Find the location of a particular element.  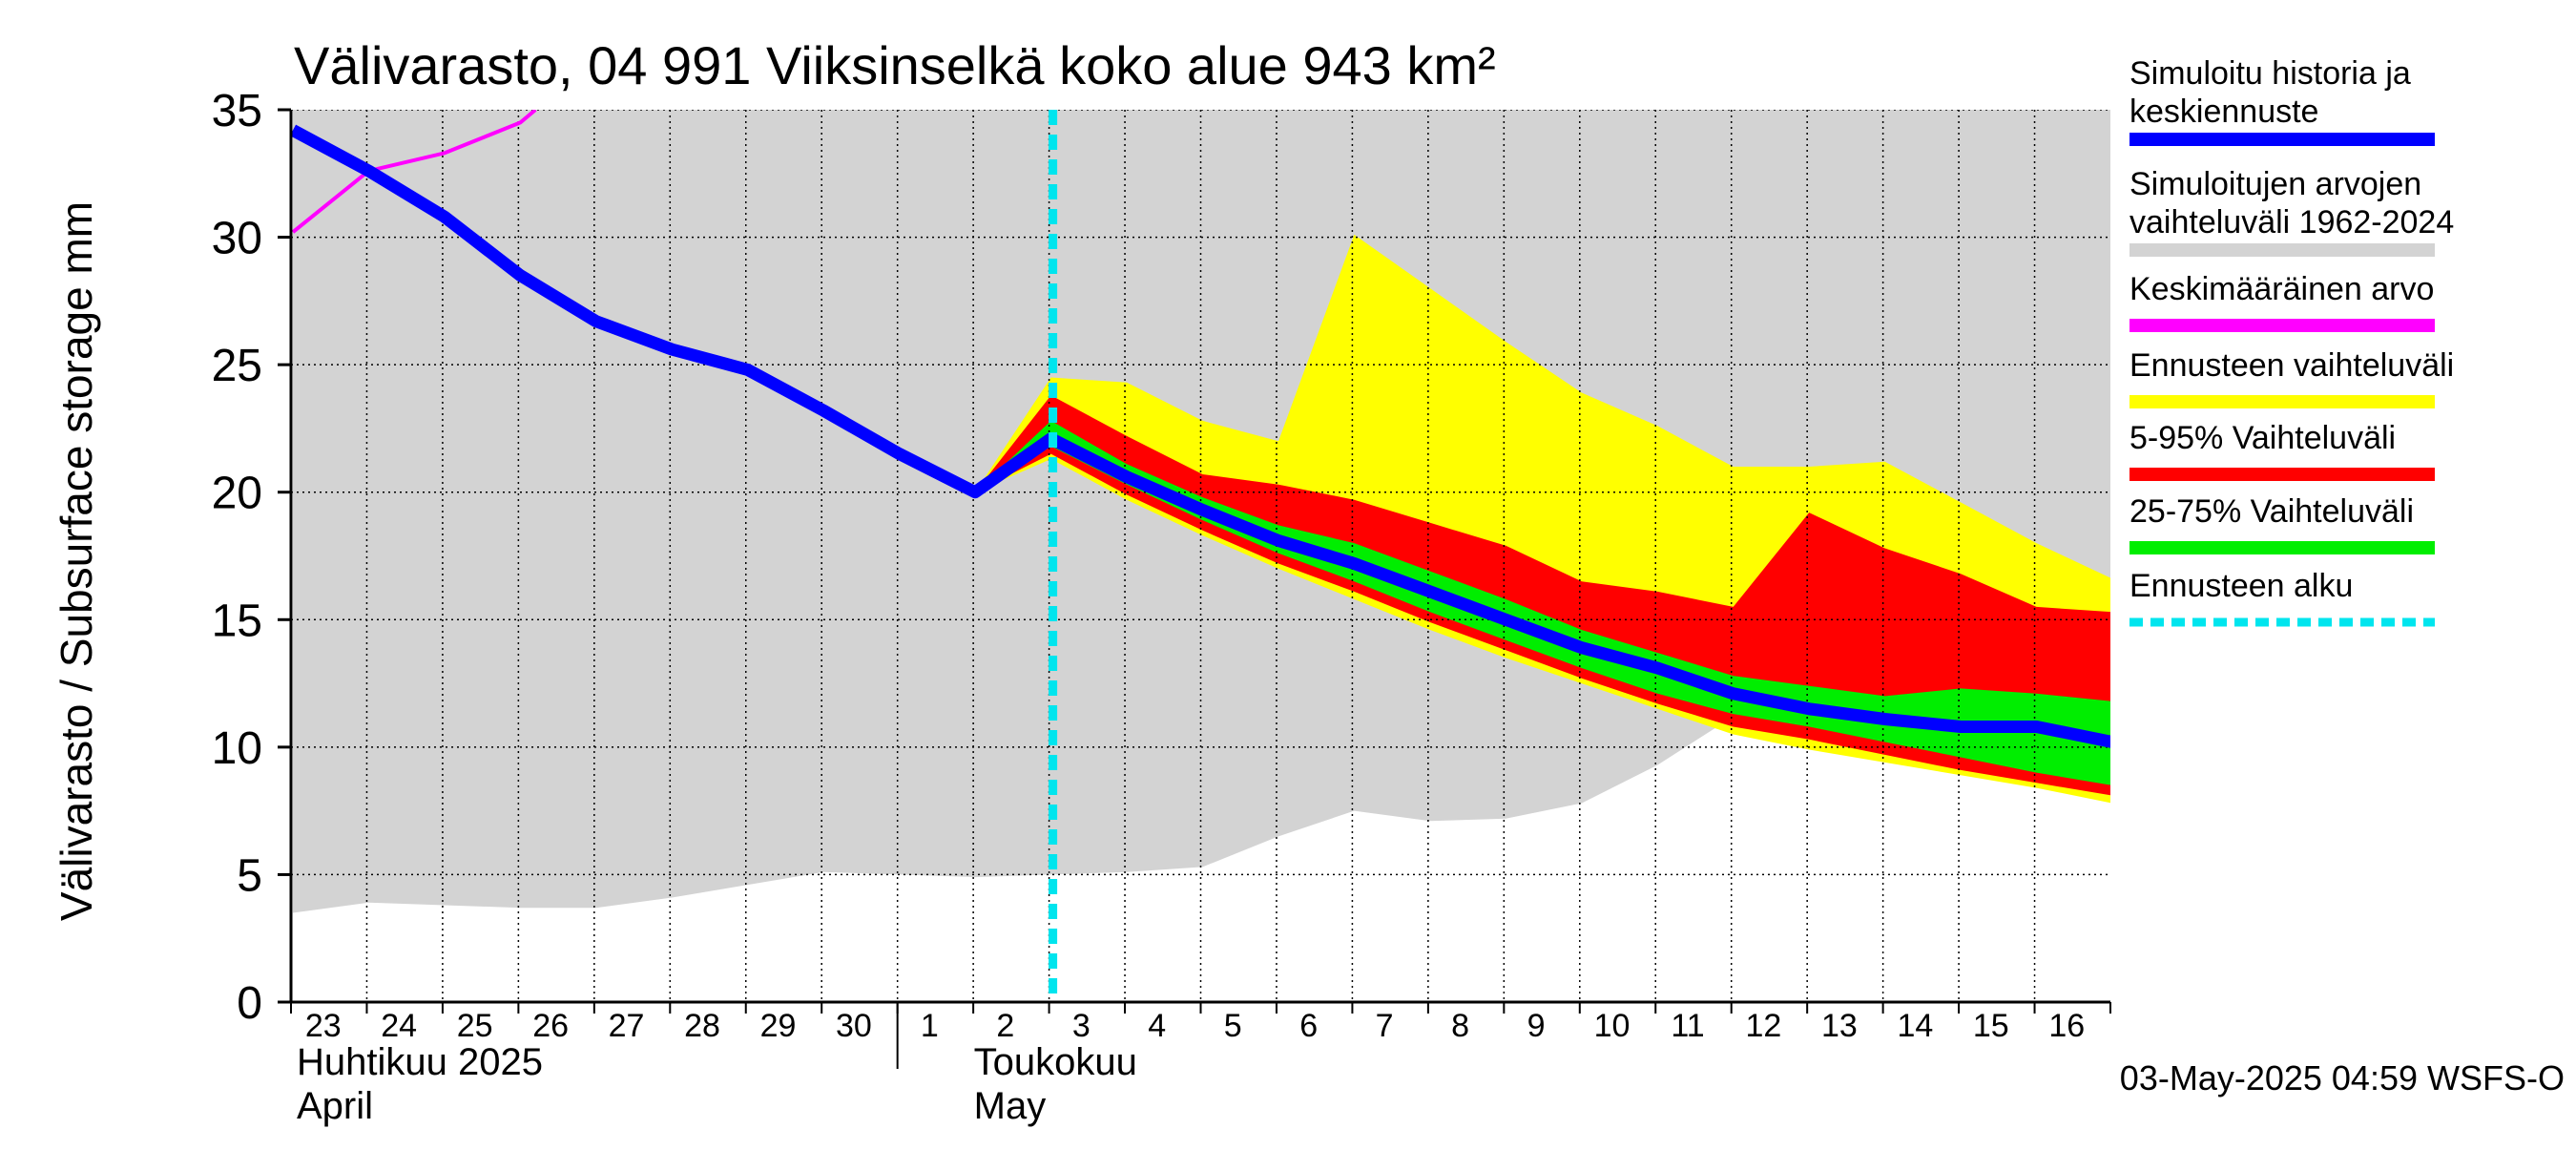

x-tick-label: 28 is located at coordinates (702, 1026).